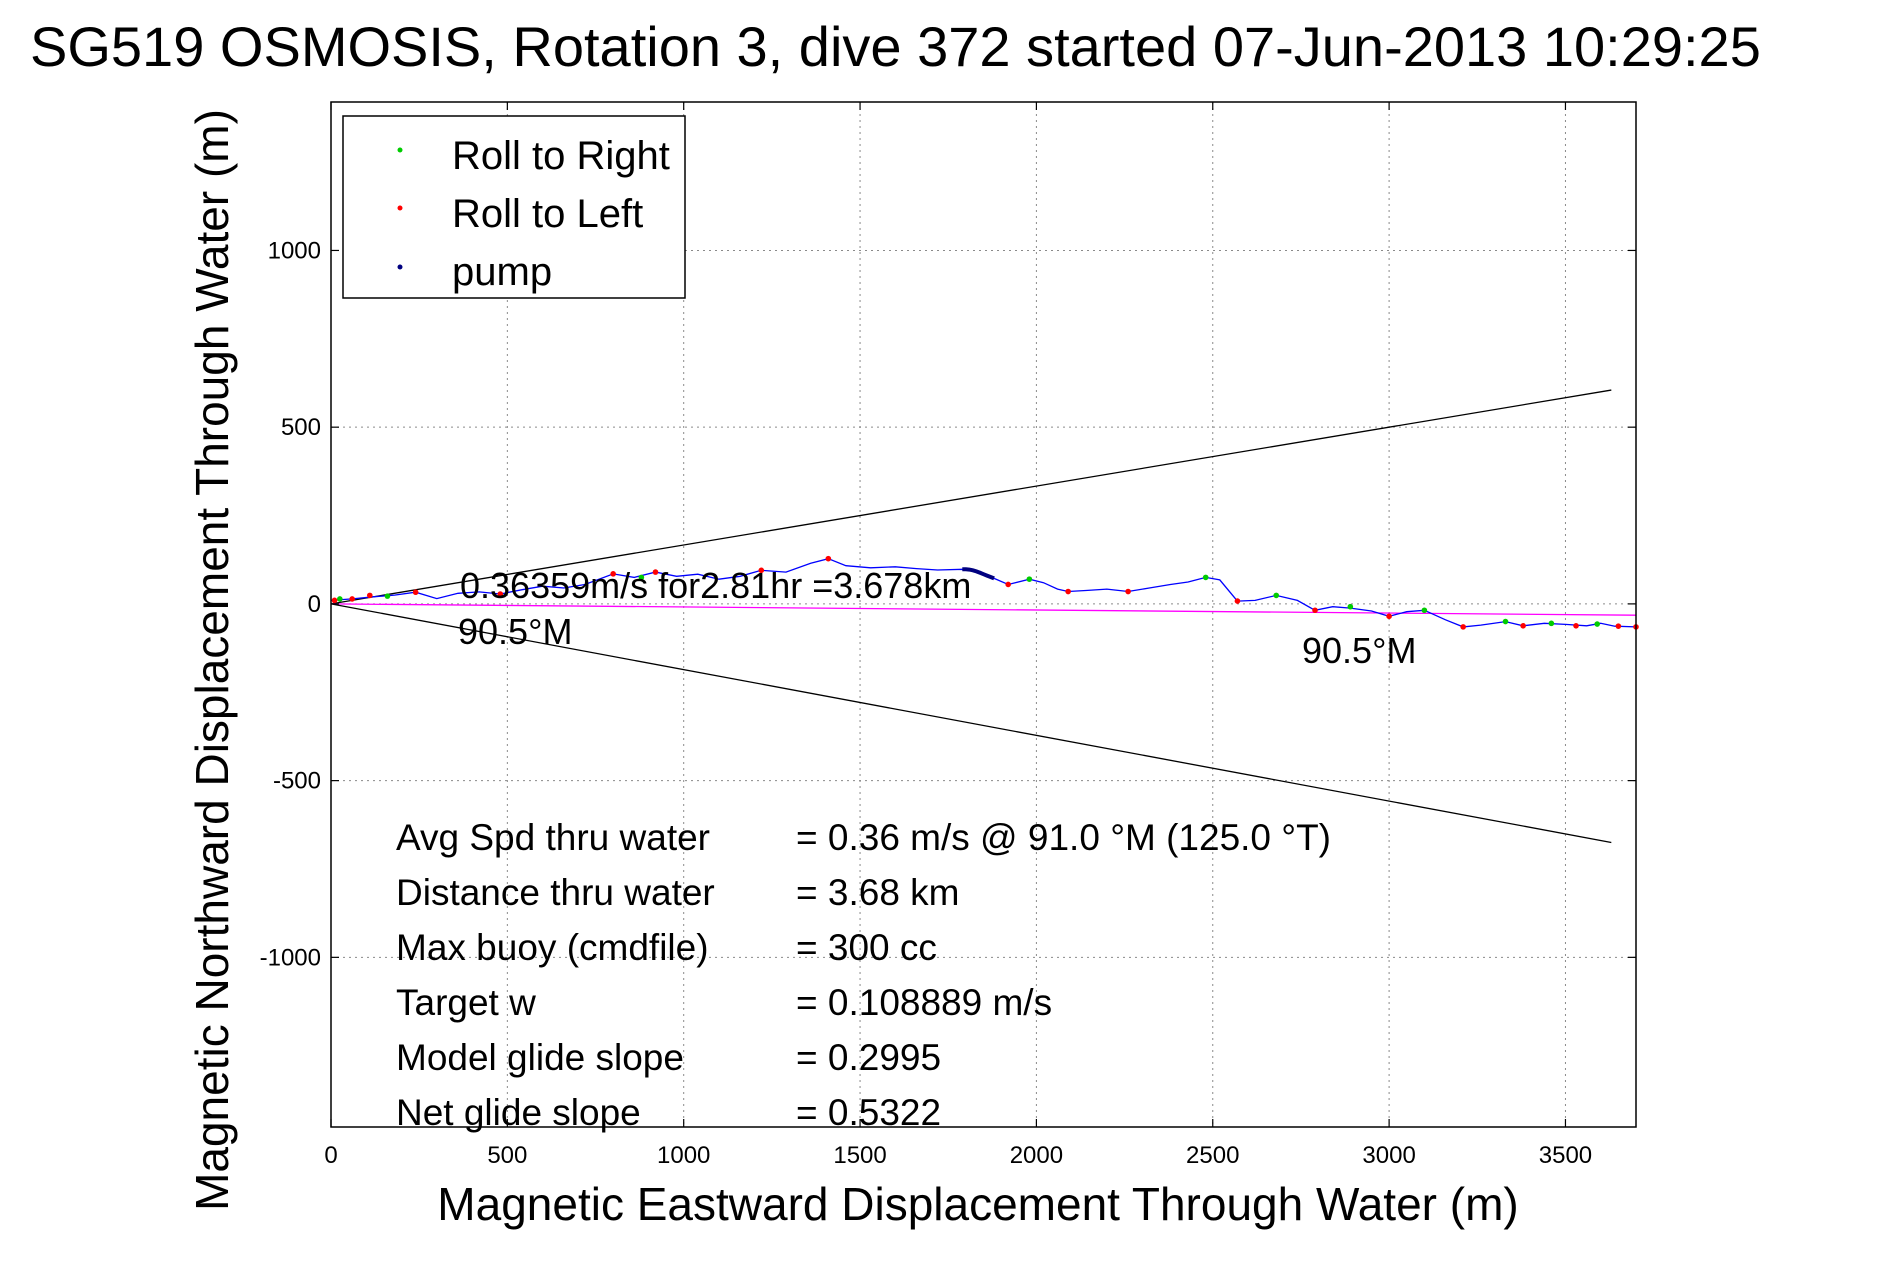  I want to click on legend-label-roll-right: Roll to Right, so click(561, 156).